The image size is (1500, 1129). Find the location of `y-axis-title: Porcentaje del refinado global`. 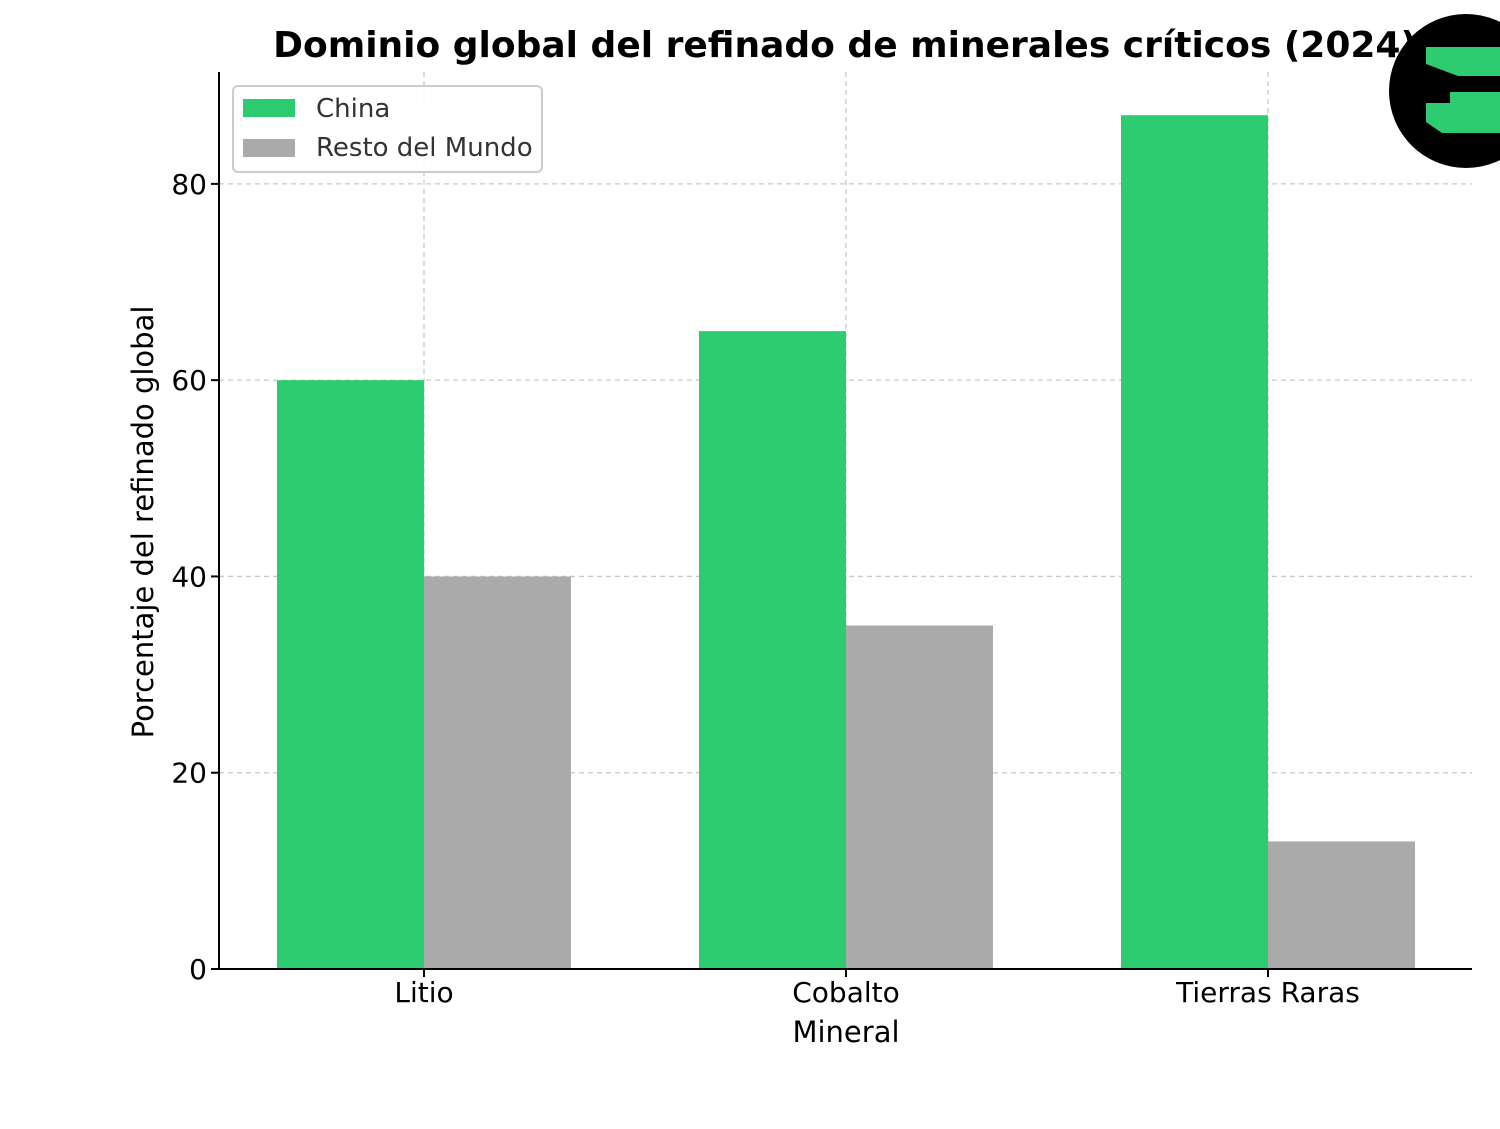

y-axis-title: Porcentaje del refinado global is located at coordinates (143, 522).